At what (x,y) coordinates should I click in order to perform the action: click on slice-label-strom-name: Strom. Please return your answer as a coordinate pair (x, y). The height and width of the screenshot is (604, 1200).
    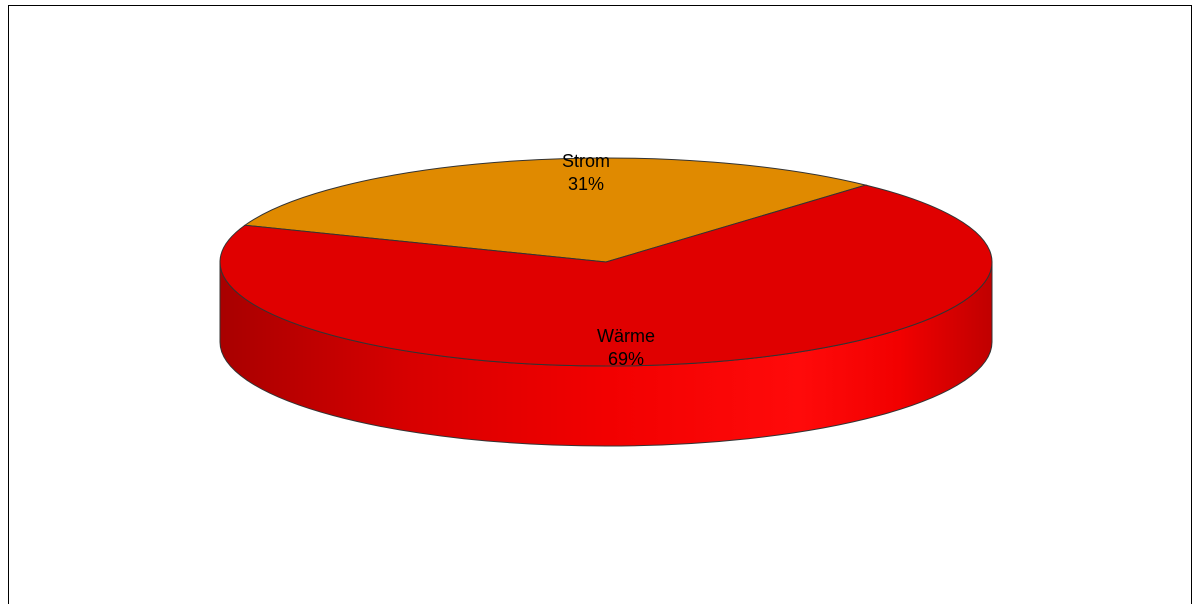
    Looking at the image, I should click on (586, 161).